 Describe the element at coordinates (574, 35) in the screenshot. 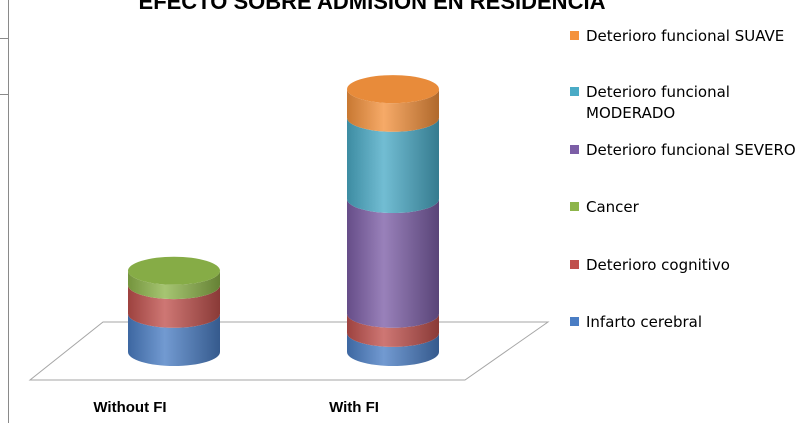

I see `legend-swatch-deterioro-funcional-suave` at that location.